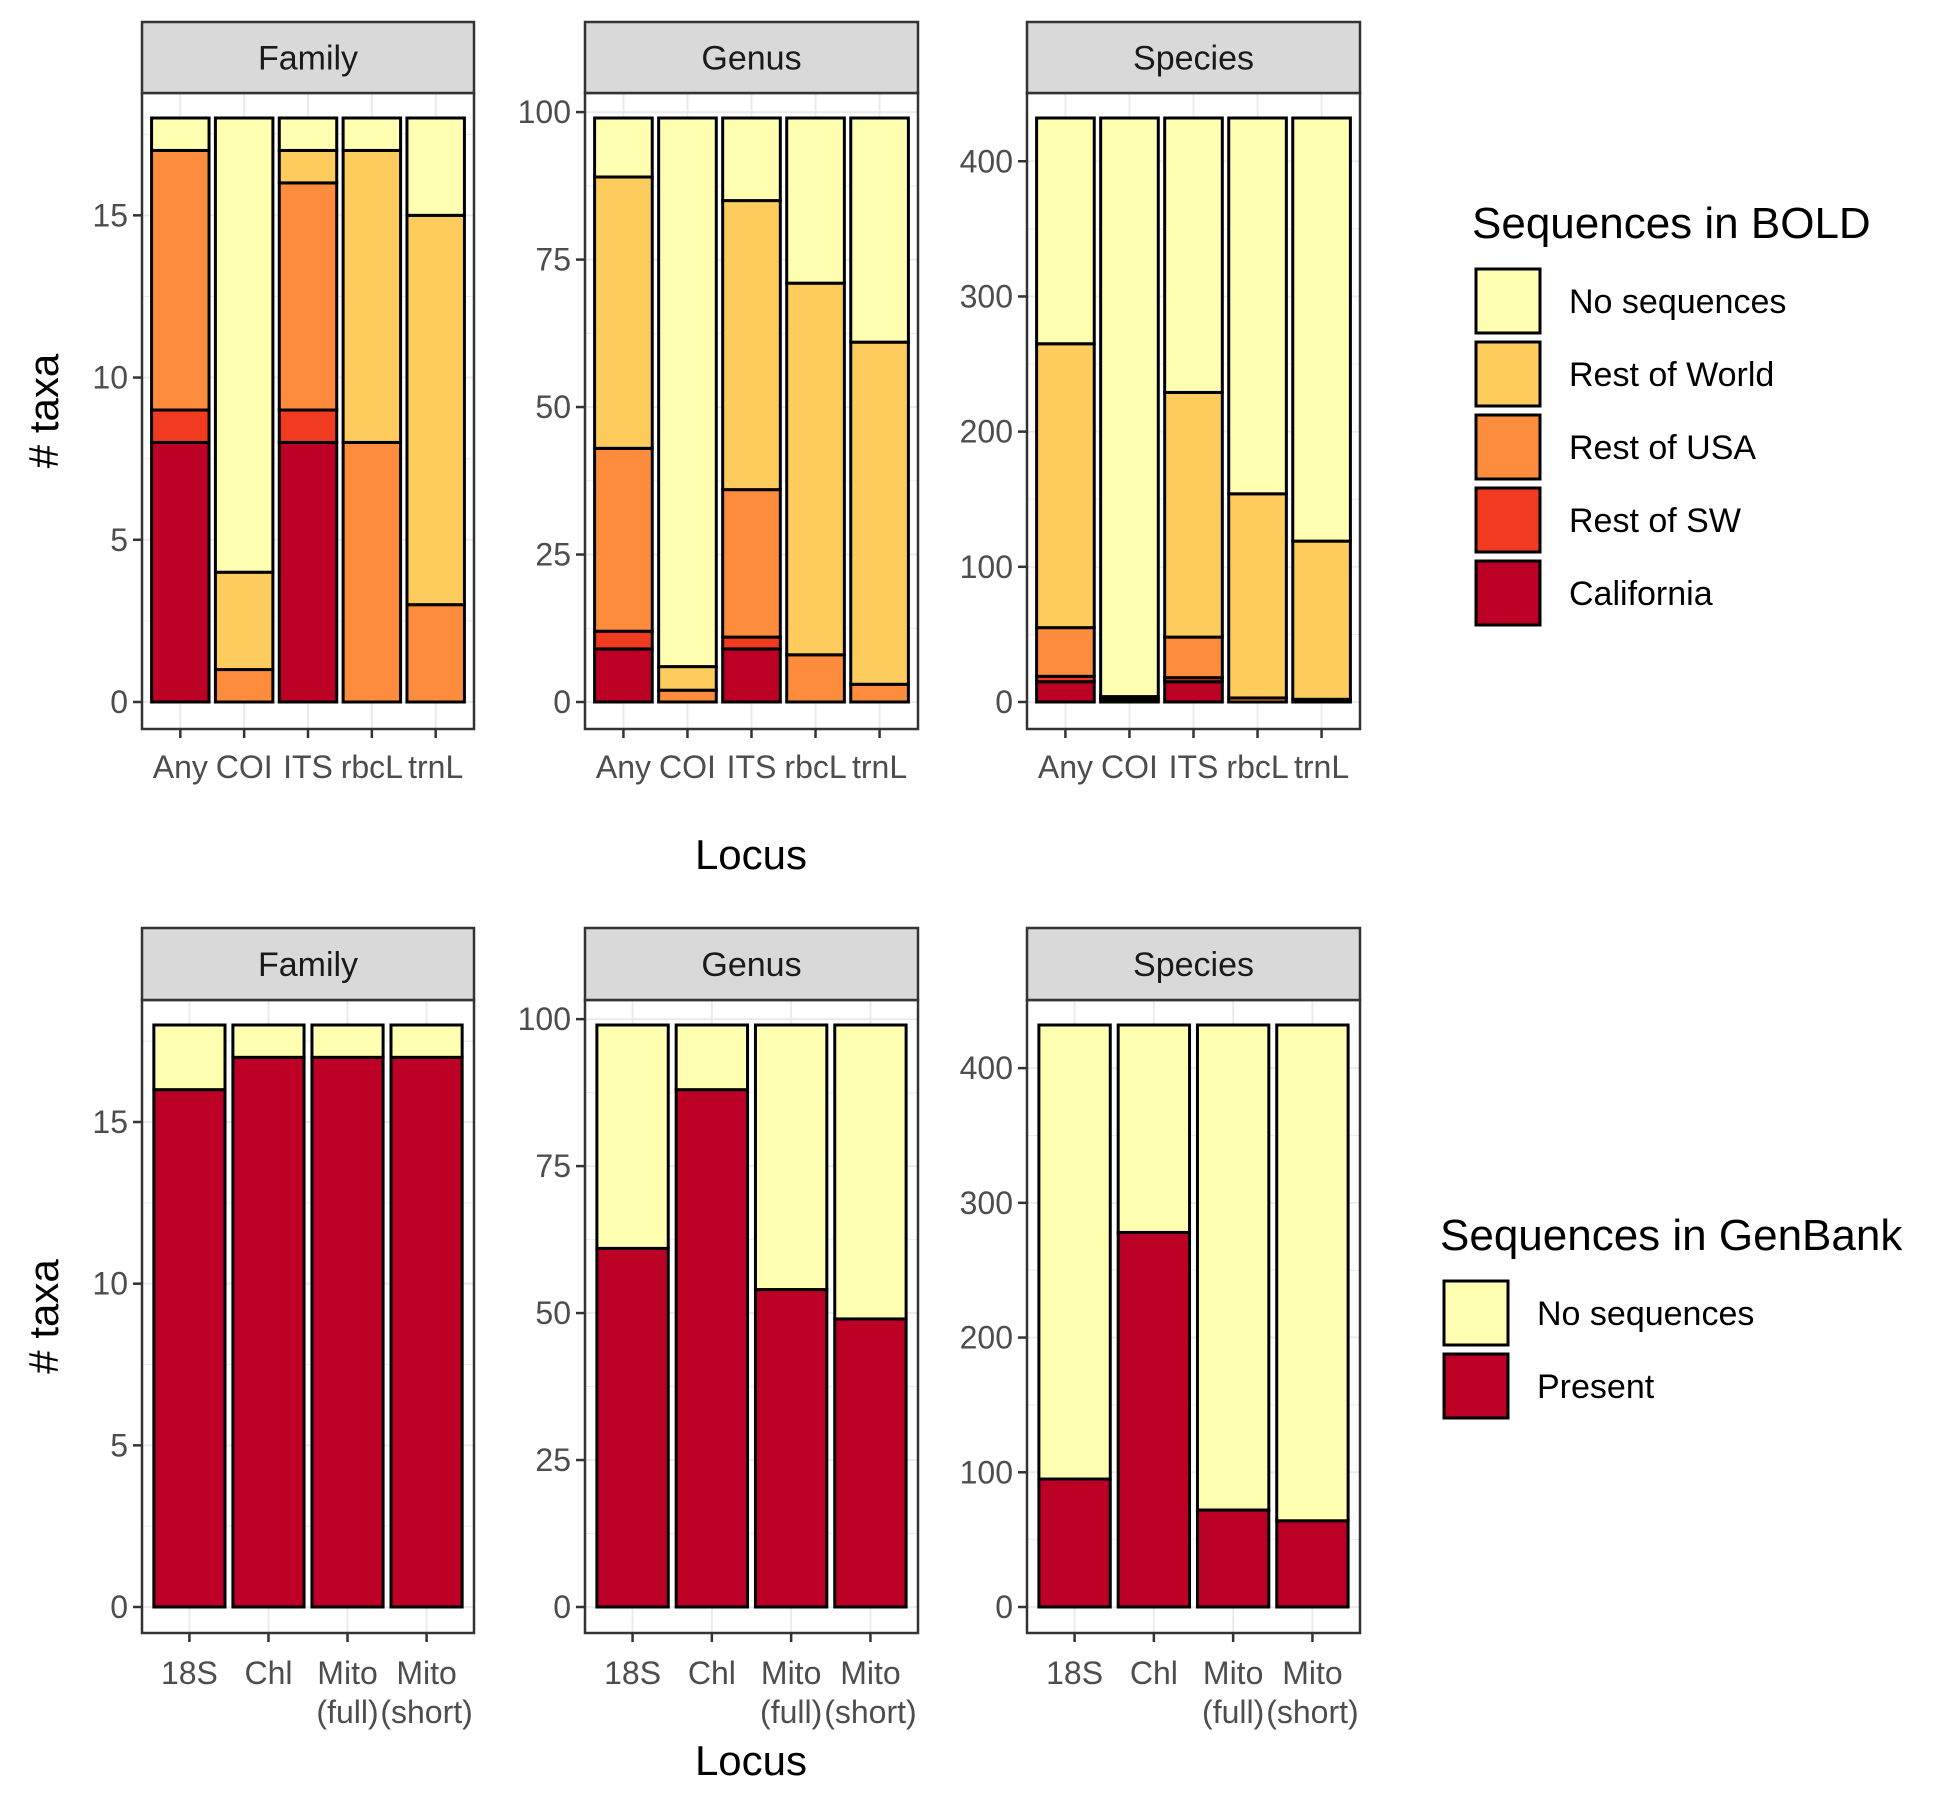  I want to click on facet-species: Species 0 100 200 300 400 Any COI ITS rbcL trnL, so click(1161, 402).